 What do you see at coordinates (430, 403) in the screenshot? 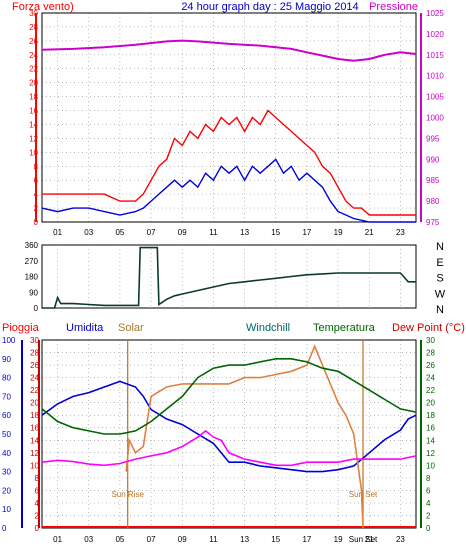
I see `temp-tick-label: 20` at bounding box center [430, 403].